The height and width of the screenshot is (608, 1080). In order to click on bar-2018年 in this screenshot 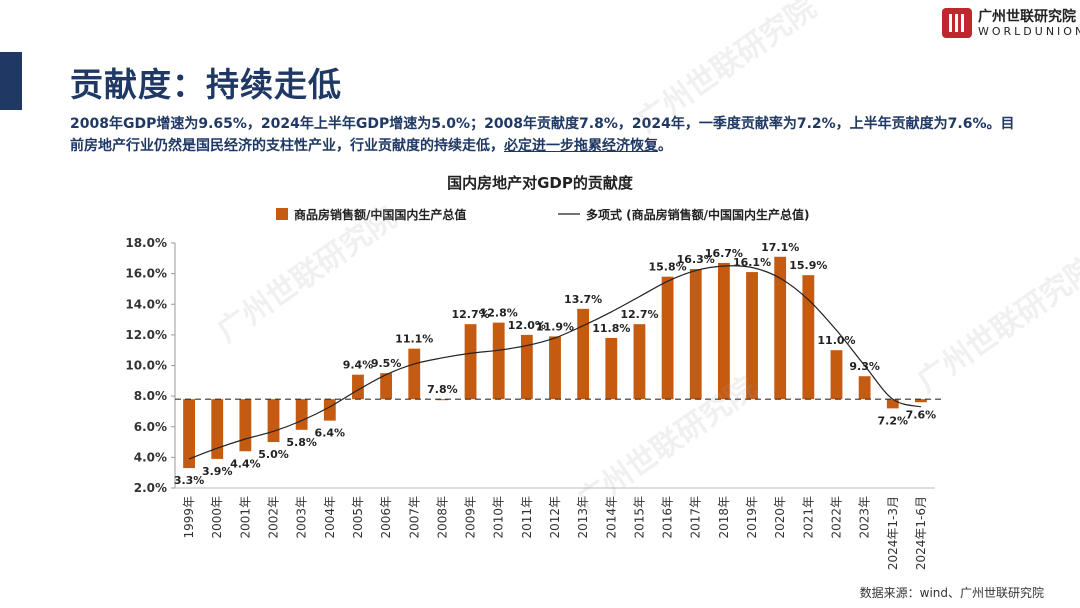, I will do `click(723, 331)`.